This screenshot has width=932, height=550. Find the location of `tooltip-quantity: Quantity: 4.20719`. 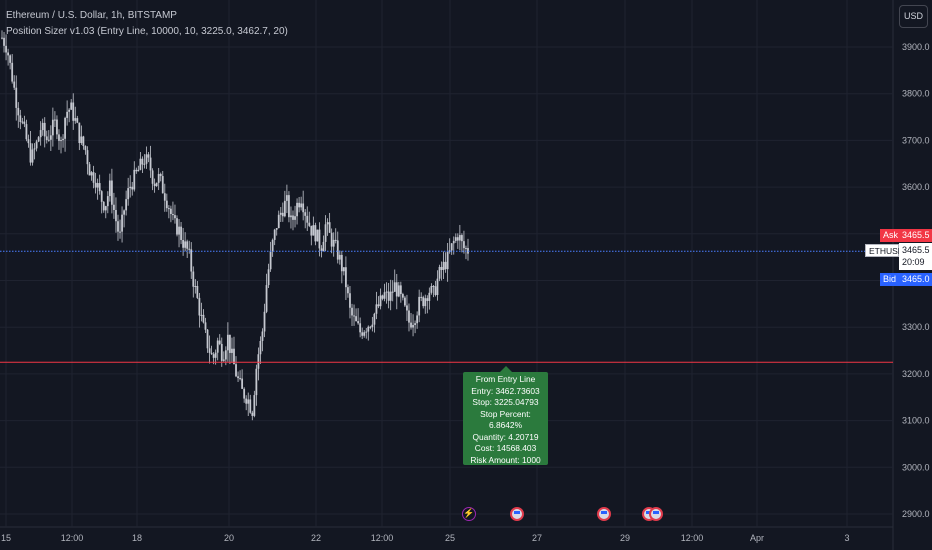

tooltip-quantity: Quantity: 4.20719 is located at coordinates (505, 436).